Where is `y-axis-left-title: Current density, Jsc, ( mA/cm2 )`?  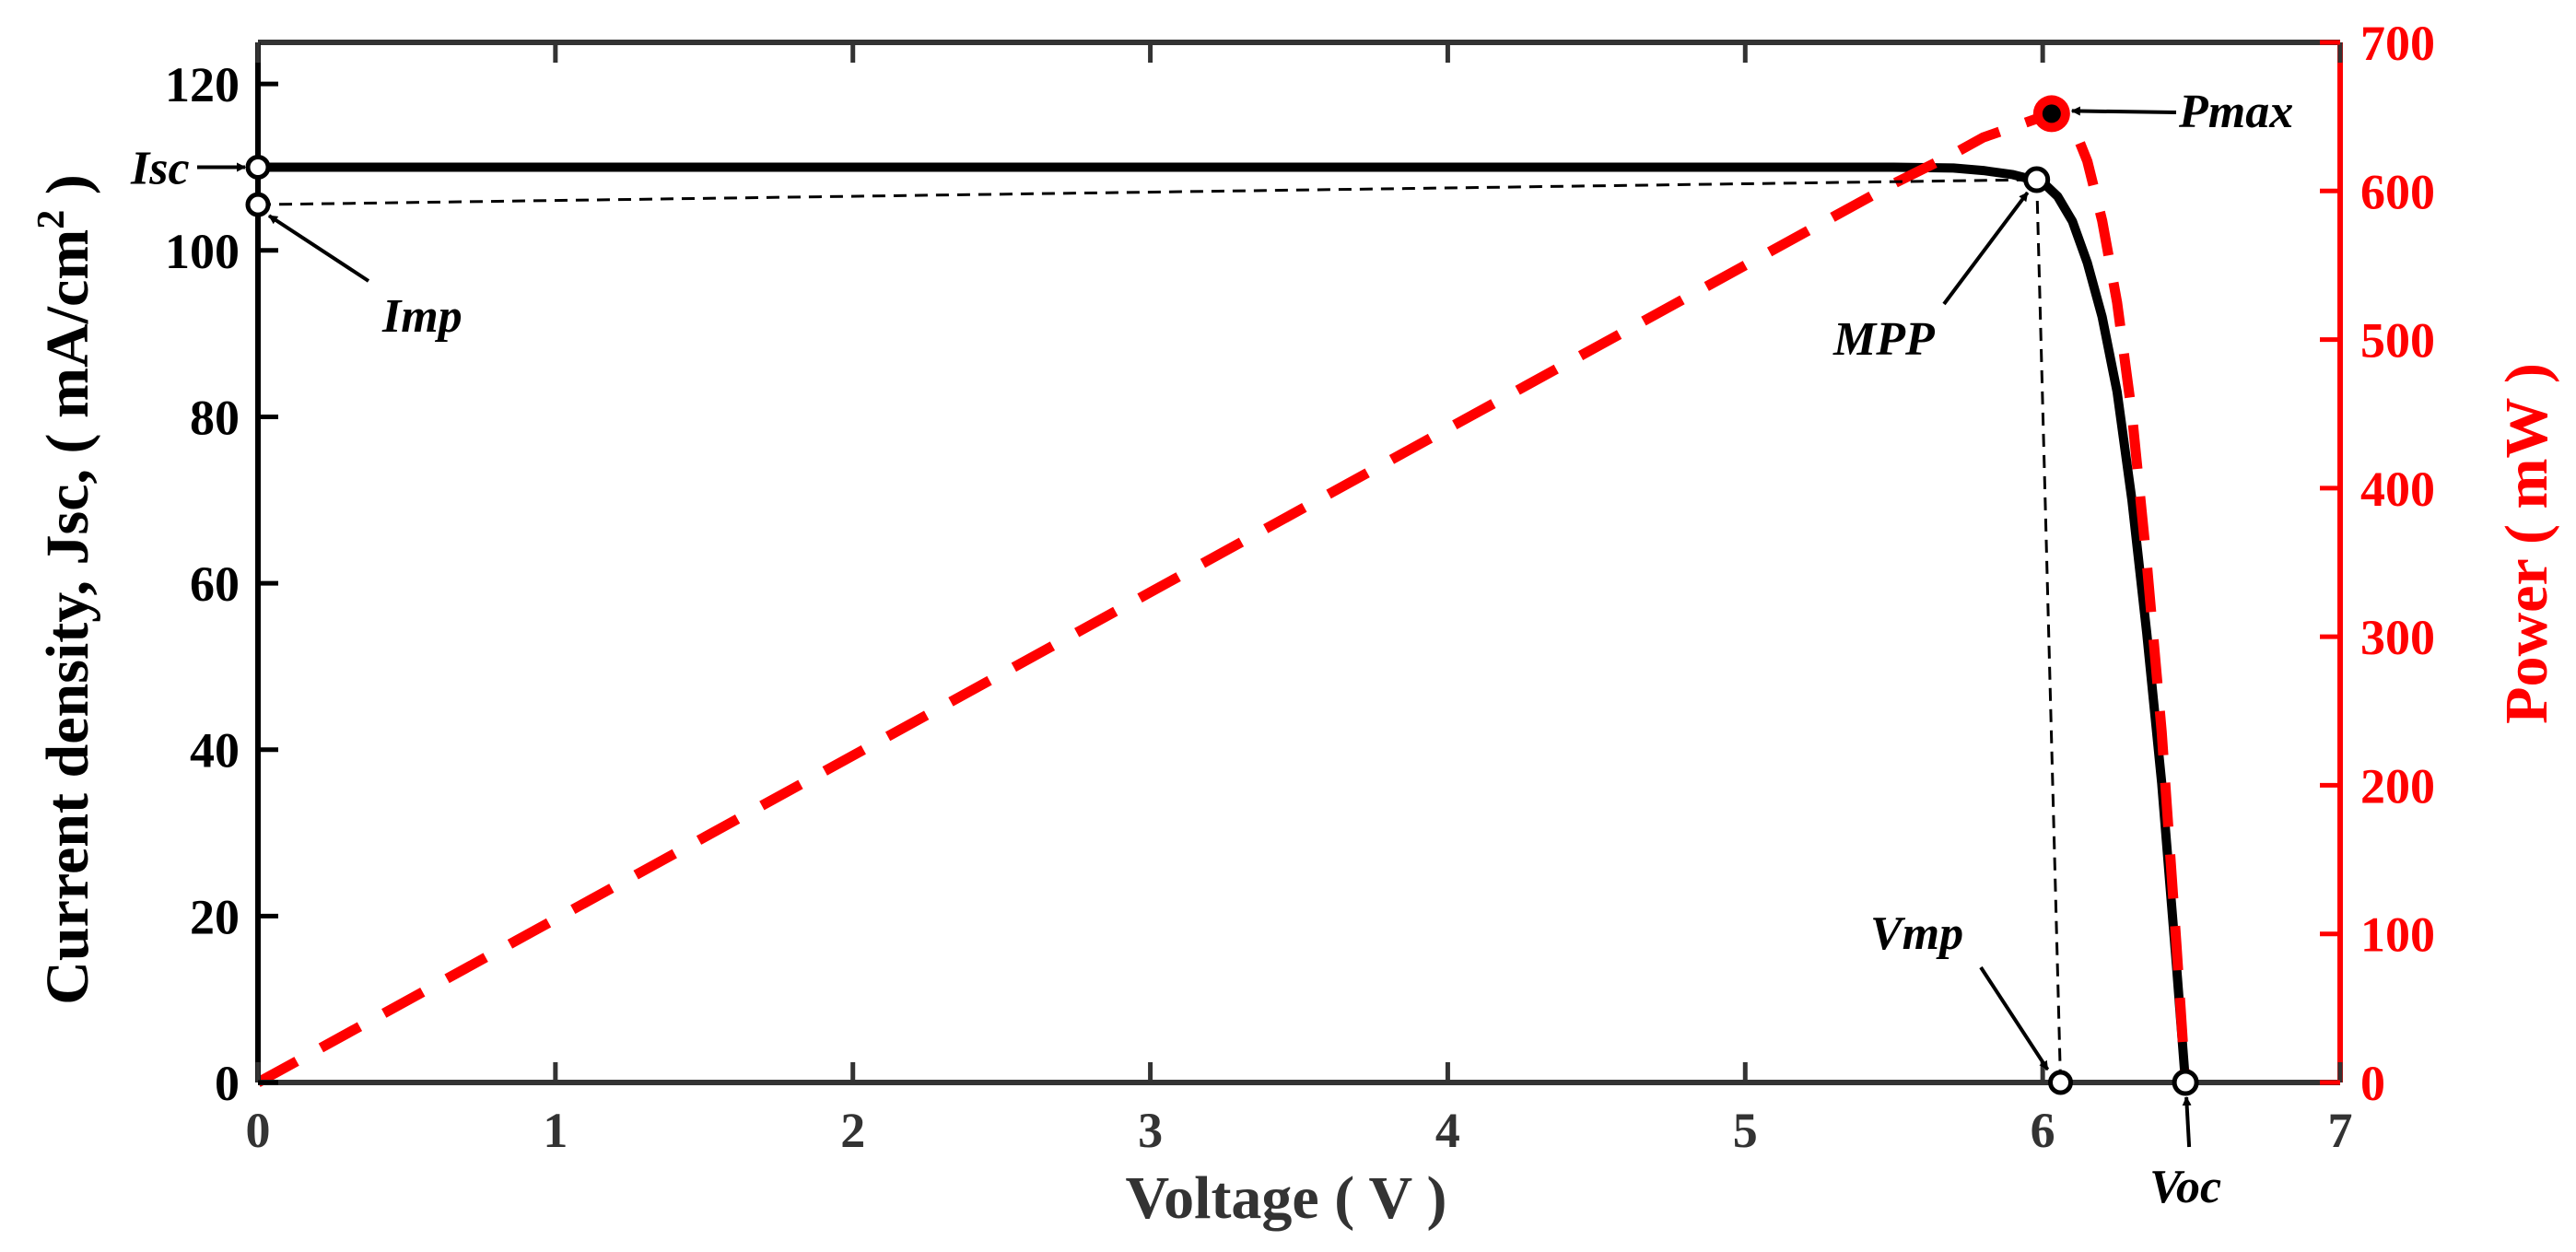 y-axis-left-title: Current density, Jsc, ( mA/cm2 ) is located at coordinates (65, 589).